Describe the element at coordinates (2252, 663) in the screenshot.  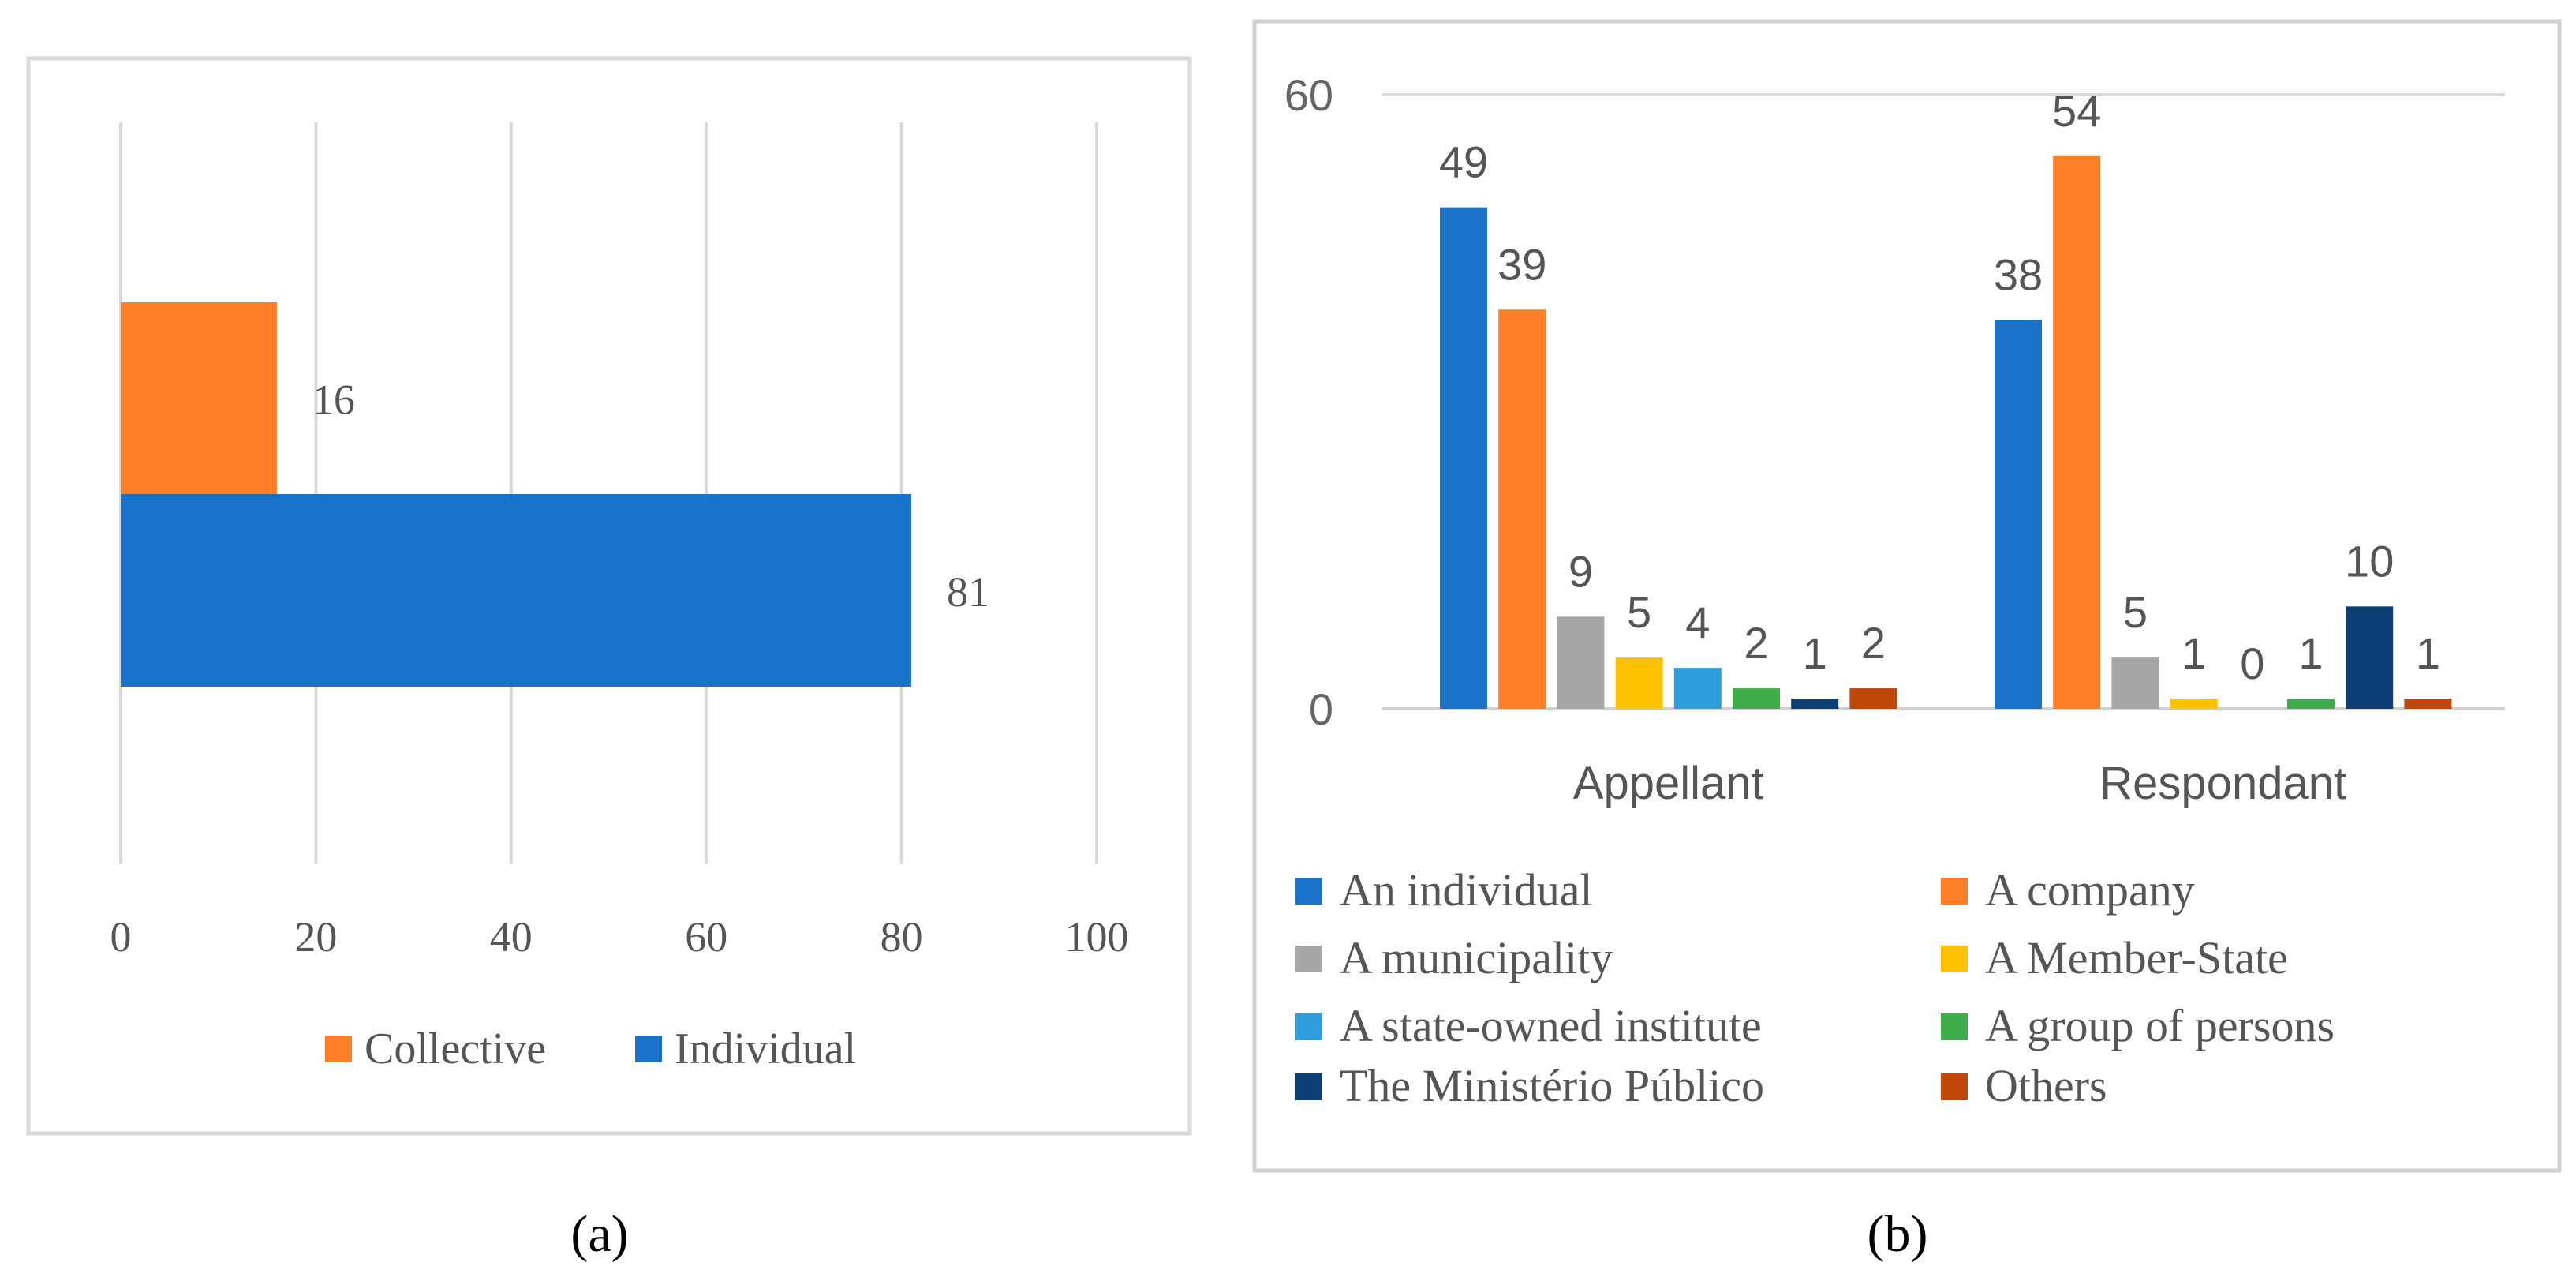
I see `data-label: 0` at that location.